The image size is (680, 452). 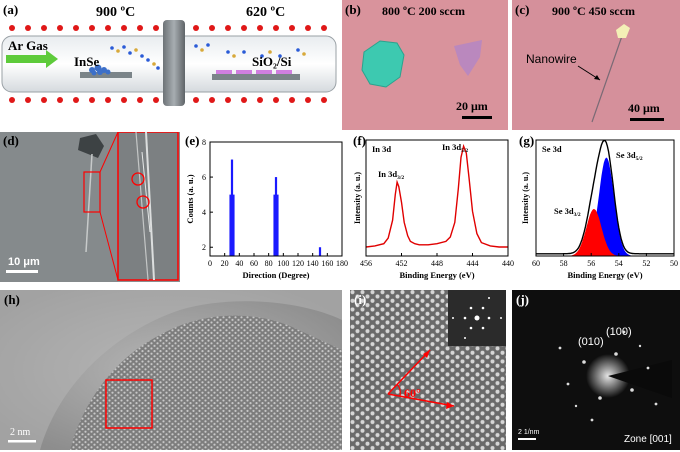 What do you see at coordinates (276, 275) in the screenshot?
I see `x-axis-label-e: Direction (Degree)` at bounding box center [276, 275].